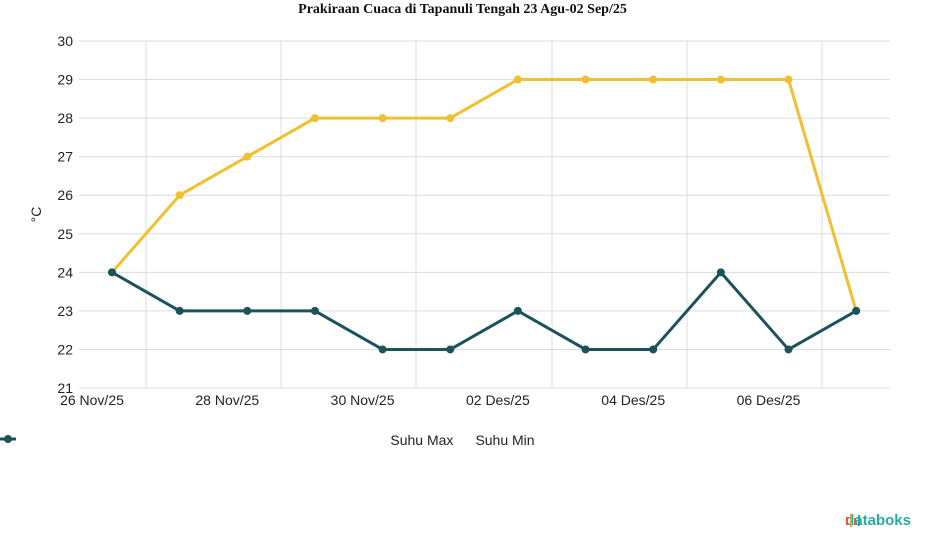  What do you see at coordinates (65, 195) in the screenshot?
I see `y-tick-label: 26` at bounding box center [65, 195].